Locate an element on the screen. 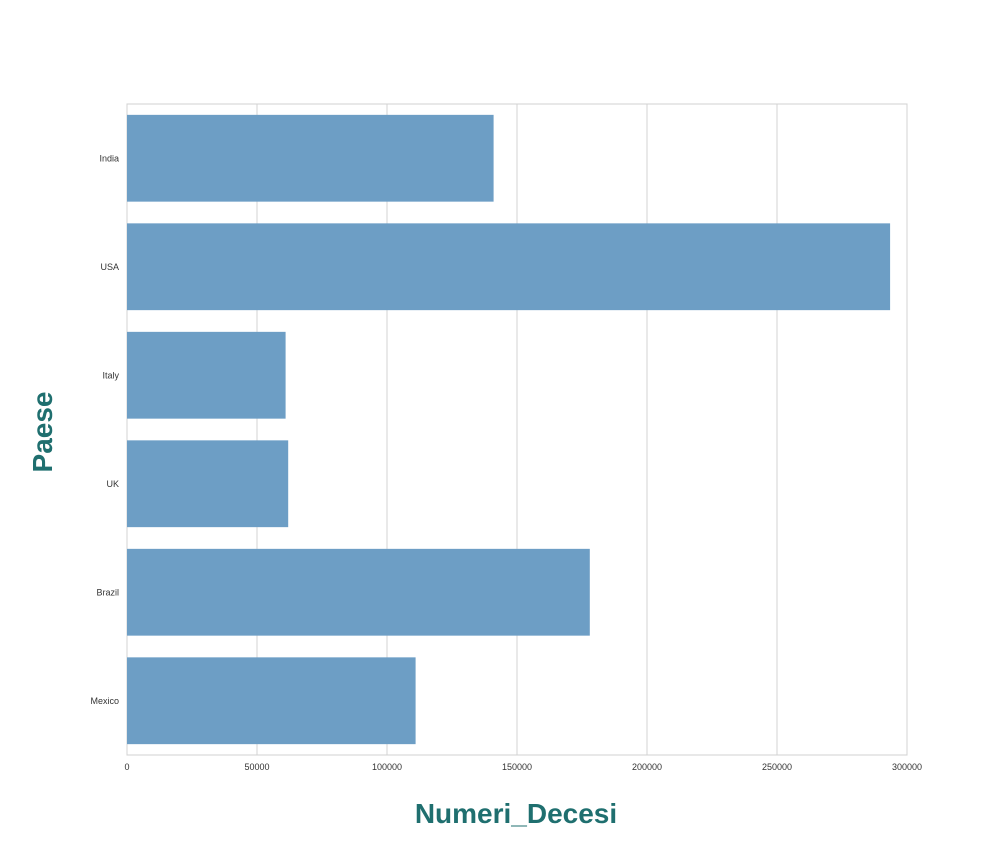 The image size is (1008, 864). y-tick-label: Brazil is located at coordinates (107, 592).